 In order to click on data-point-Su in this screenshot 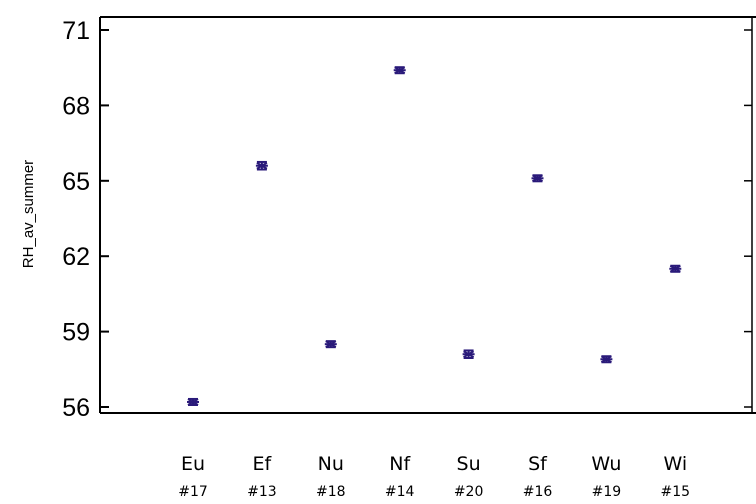, I will do `click(468, 354)`.